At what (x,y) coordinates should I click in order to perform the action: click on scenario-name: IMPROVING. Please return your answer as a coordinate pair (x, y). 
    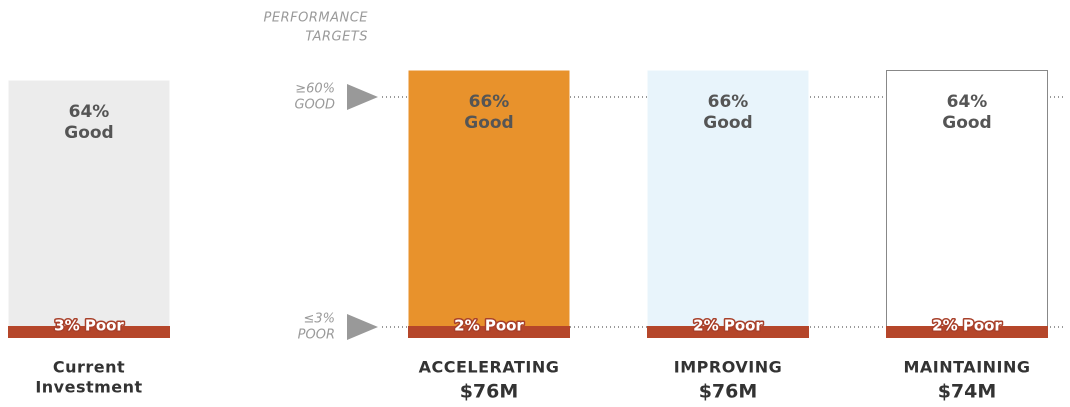
    Looking at the image, I should click on (728, 367).